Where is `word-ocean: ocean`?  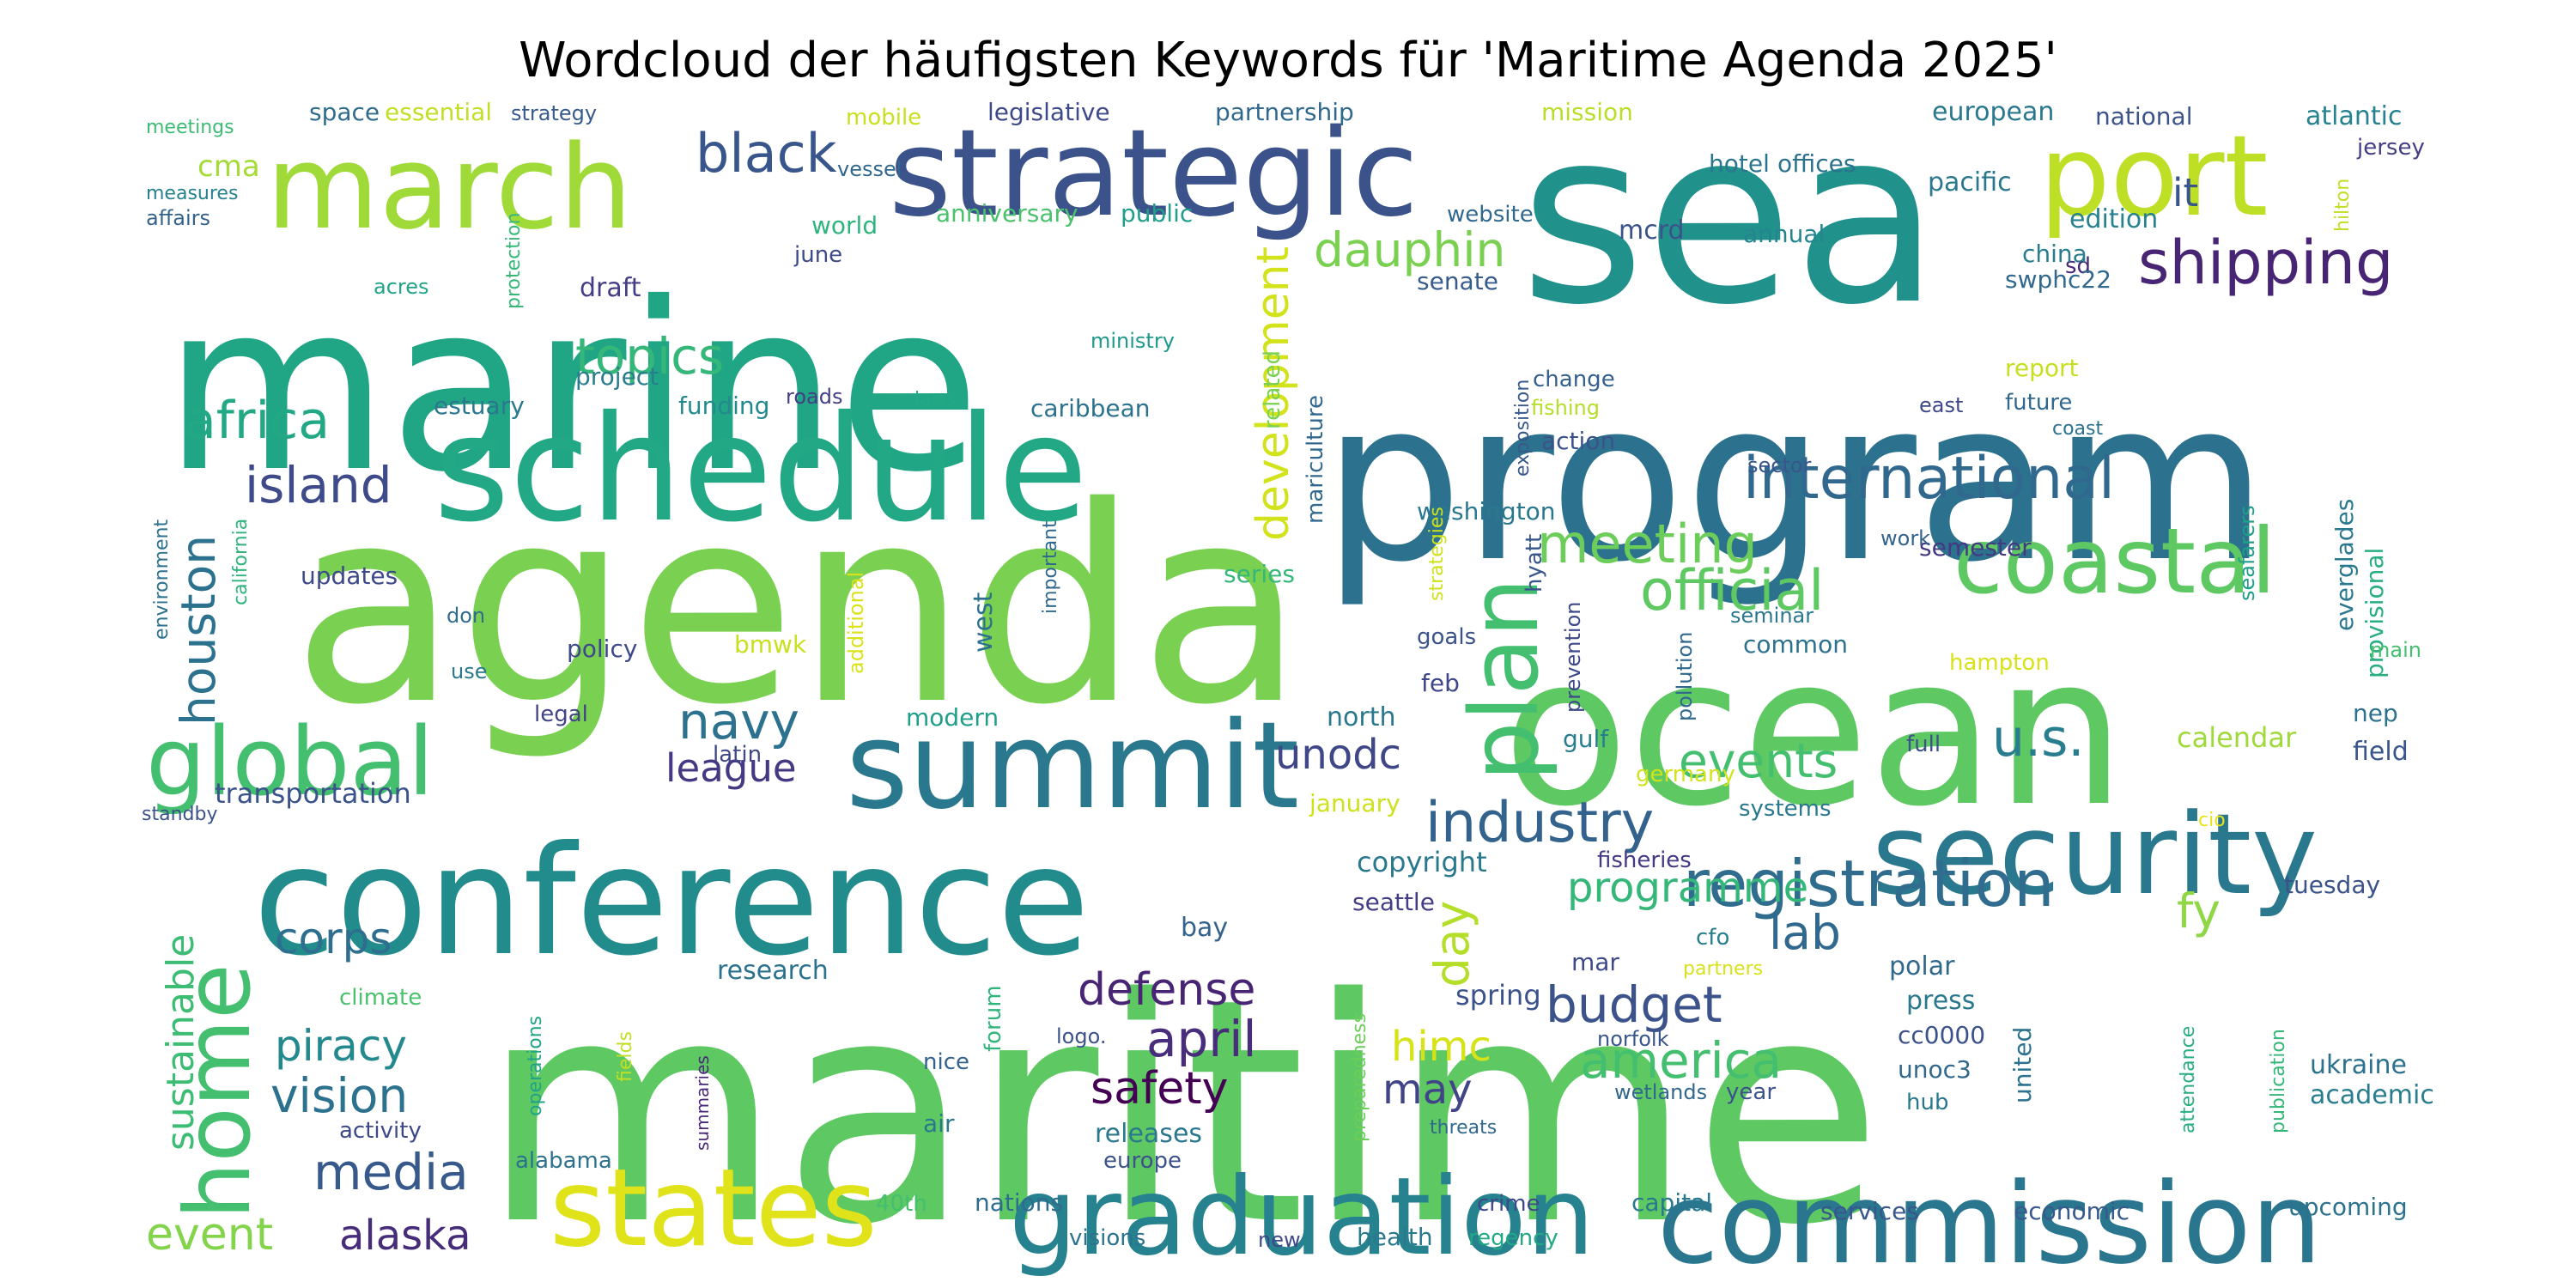 word-ocean: ocean is located at coordinates (1814, 731).